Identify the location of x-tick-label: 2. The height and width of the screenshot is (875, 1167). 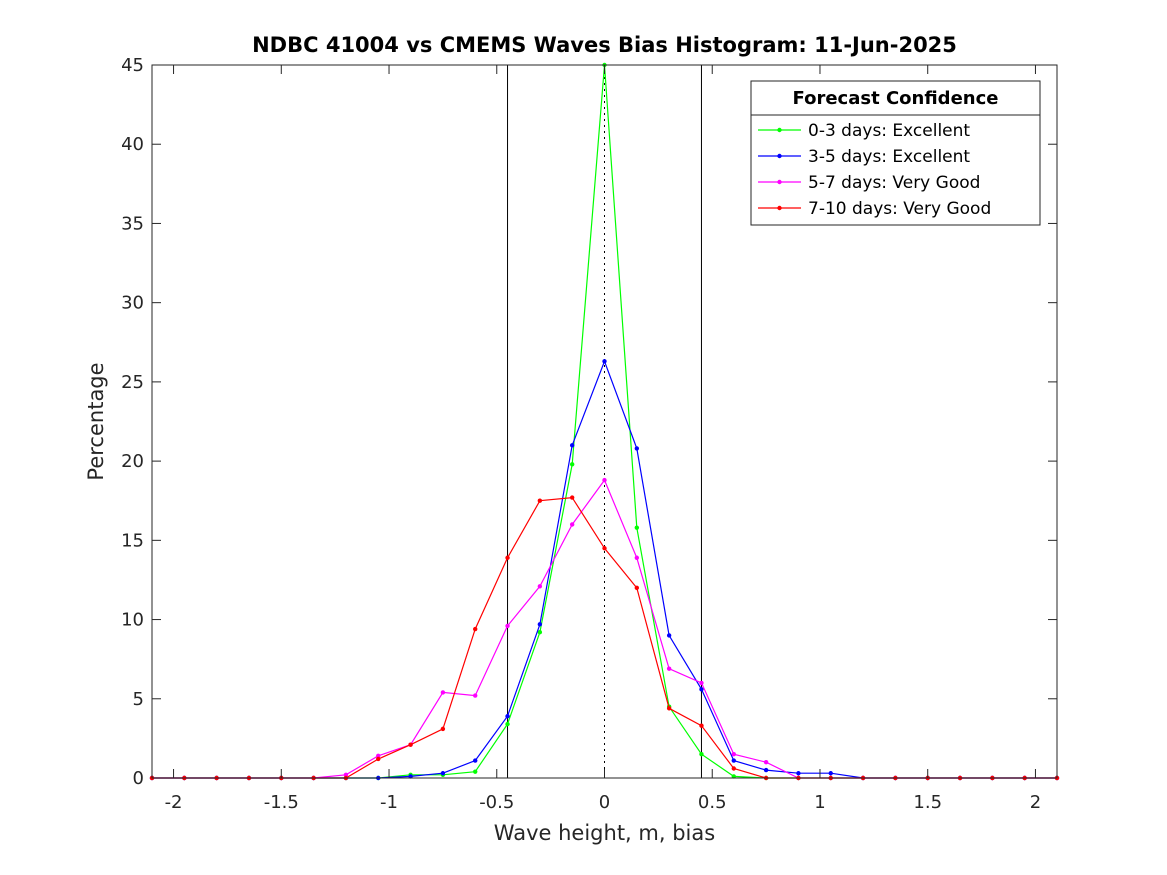
(1035, 802).